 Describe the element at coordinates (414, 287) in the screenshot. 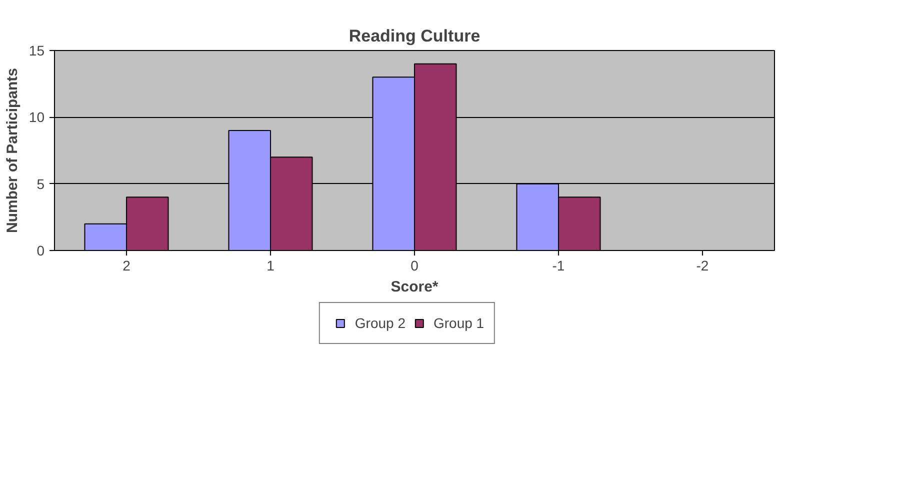

I see `x-axis-title: Score*` at that location.